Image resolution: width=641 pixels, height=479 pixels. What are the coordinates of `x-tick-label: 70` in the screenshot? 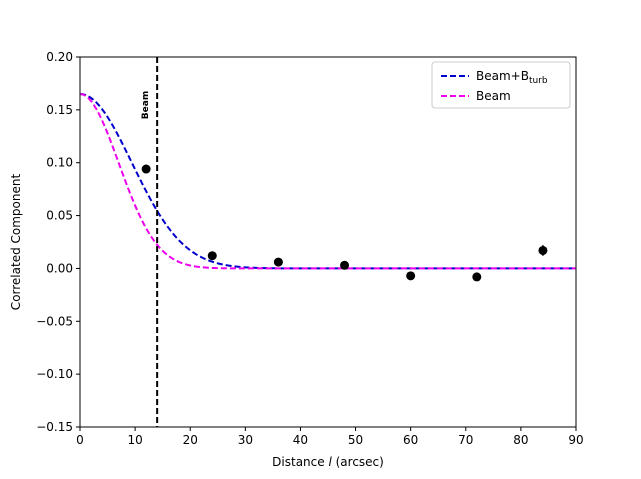 It's located at (465, 440).